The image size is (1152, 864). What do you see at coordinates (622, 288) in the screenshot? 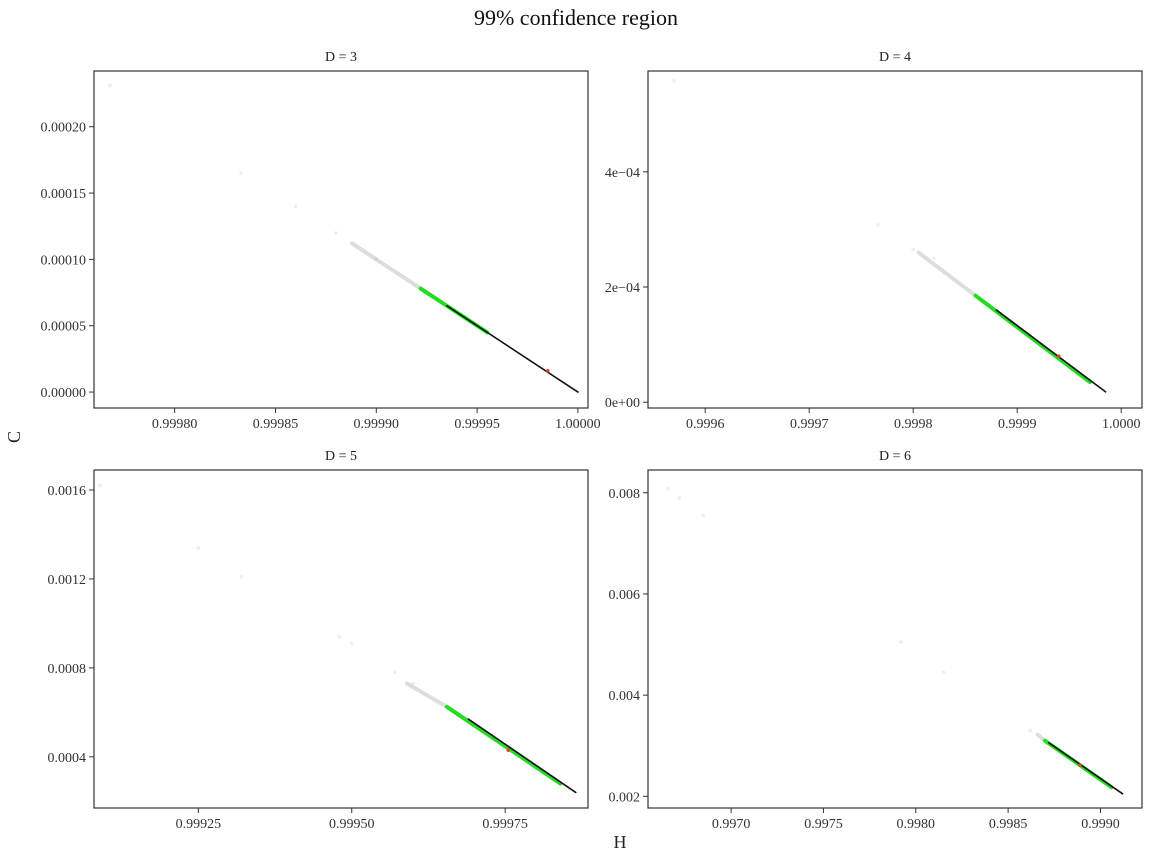
I see `y-tick-label: 2e−04` at bounding box center [622, 288].